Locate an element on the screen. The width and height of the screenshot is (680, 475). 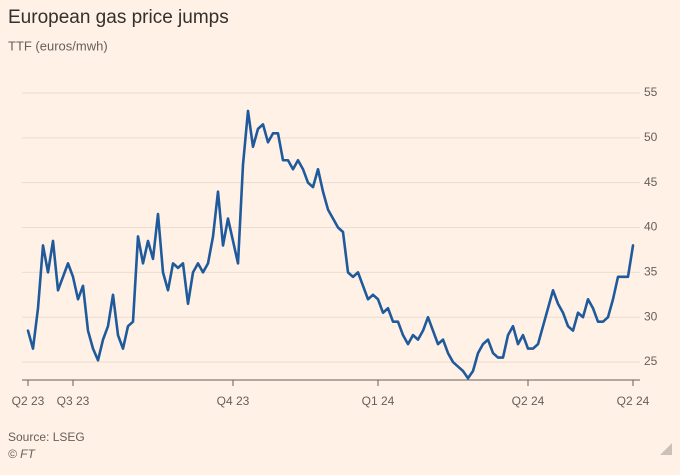
chart-subtitle: TTF (euros/mwh) is located at coordinates (58, 45).